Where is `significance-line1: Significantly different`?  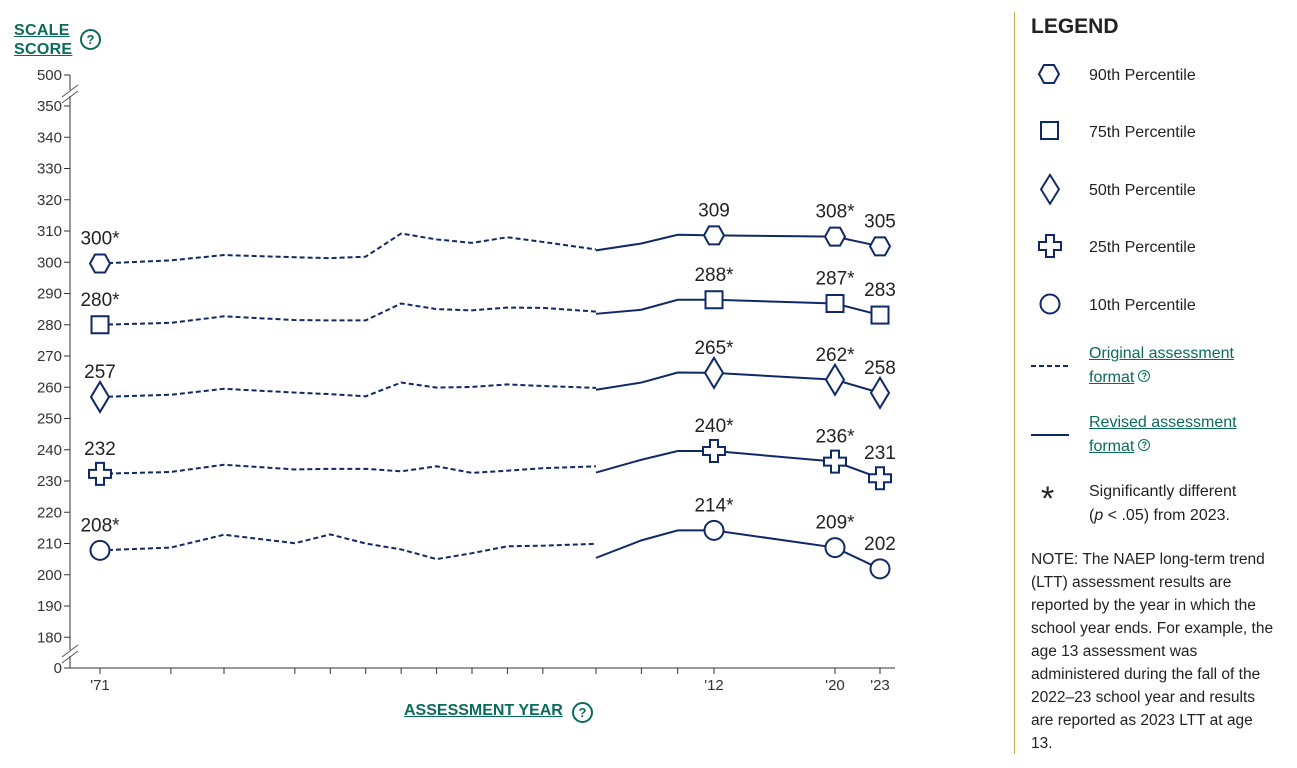
significance-line1: Significantly different is located at coordinates (1163, 491).